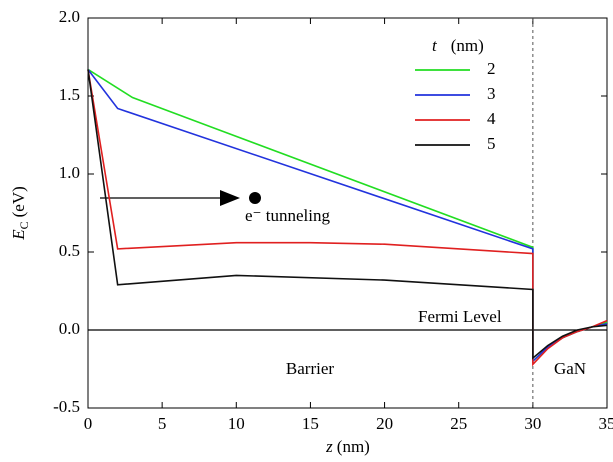 The height and width of the screenshot is (462, 613). I want to click on annotation: Barrier, so click(310, 368).